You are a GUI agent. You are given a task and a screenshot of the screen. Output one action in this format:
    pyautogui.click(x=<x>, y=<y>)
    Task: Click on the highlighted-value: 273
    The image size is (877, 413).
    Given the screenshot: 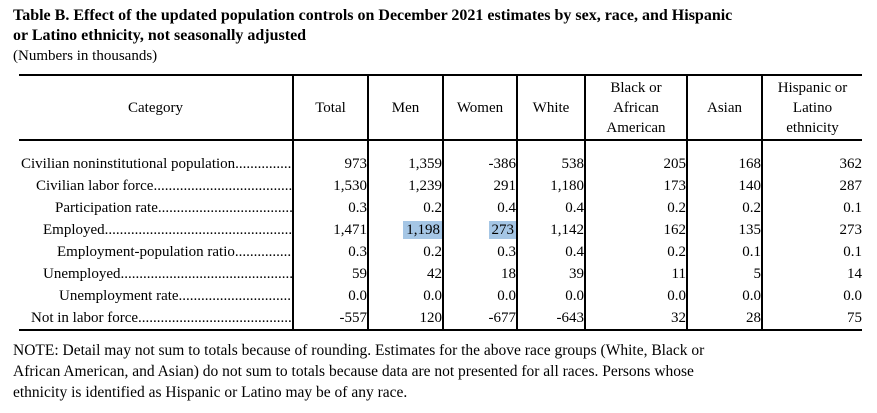 What is the action you would take?
    pyautogui.click(x=502, y=230)
    